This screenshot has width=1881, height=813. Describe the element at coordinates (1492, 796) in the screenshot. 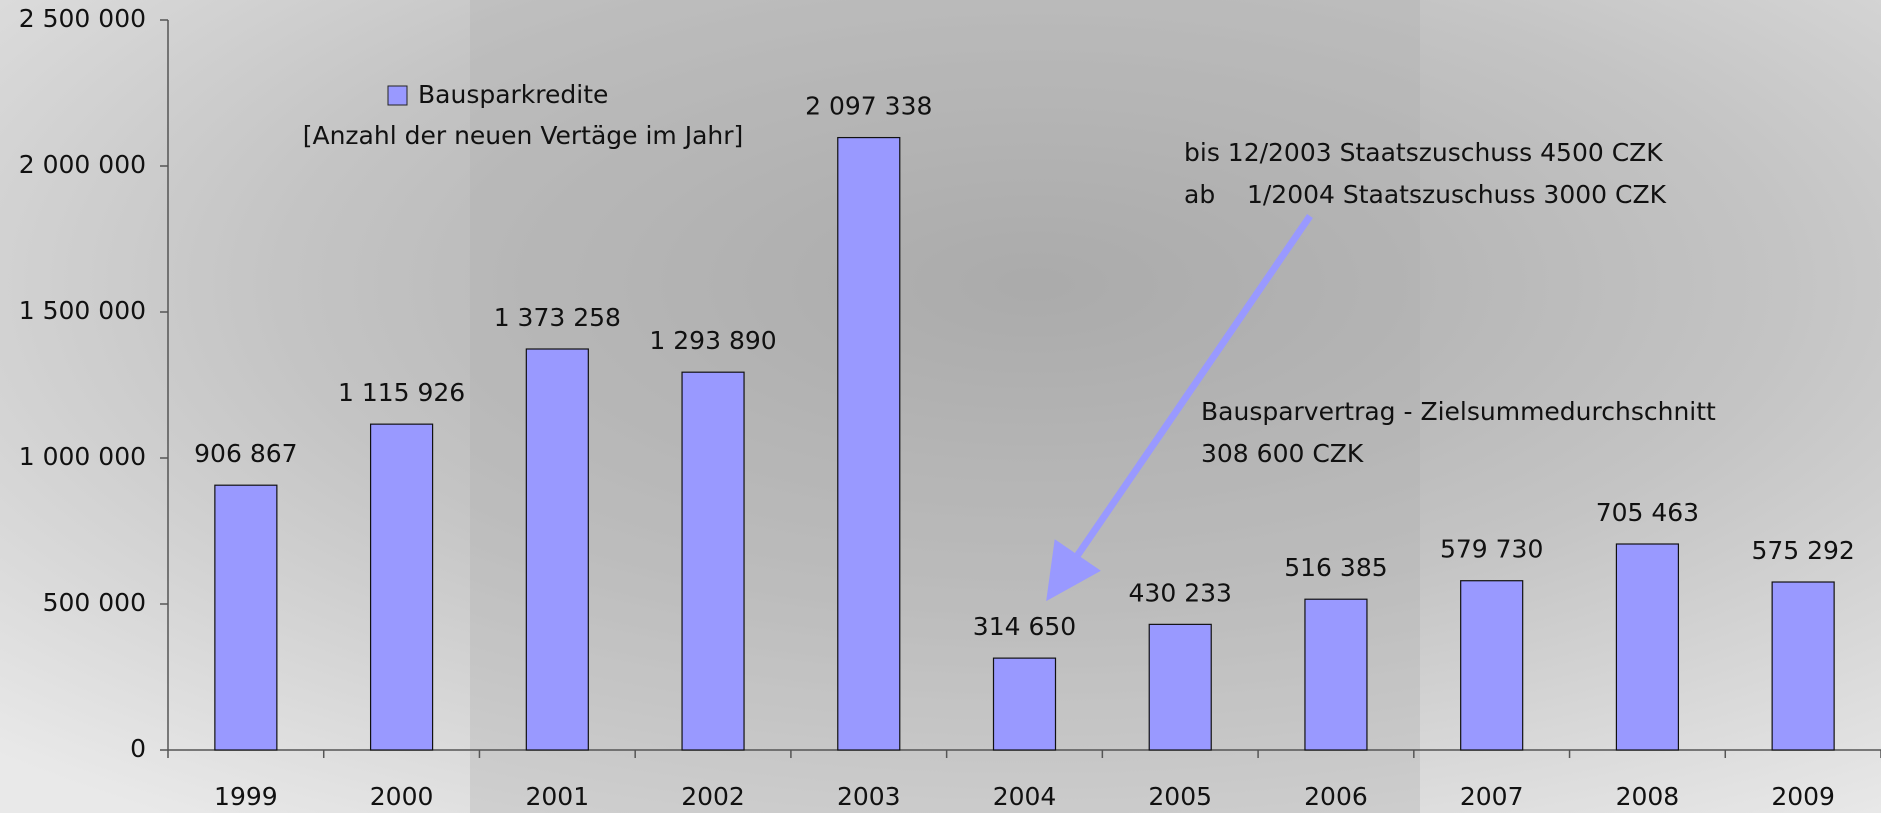

I see `x-tick-label: 2007` at that location.